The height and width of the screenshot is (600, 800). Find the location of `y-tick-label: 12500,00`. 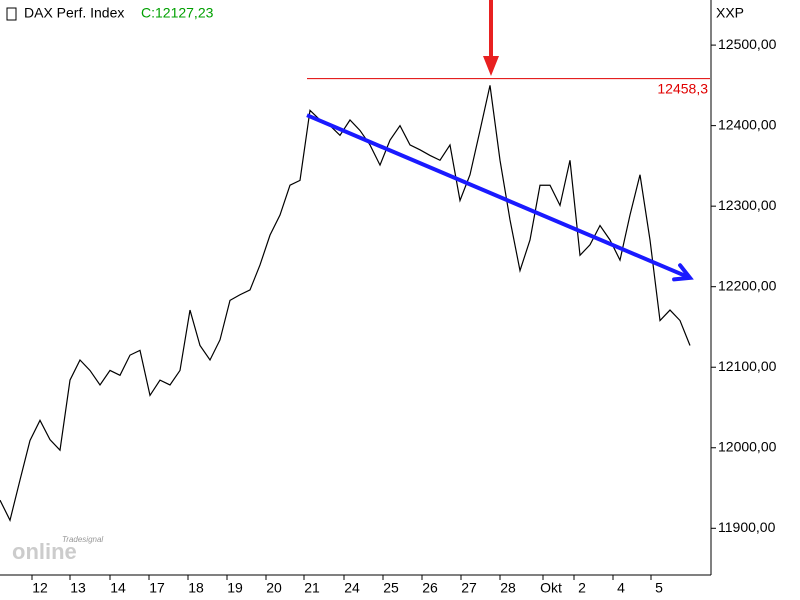

y-tick-label: 12500,00 is located at coordinates (747, 44).